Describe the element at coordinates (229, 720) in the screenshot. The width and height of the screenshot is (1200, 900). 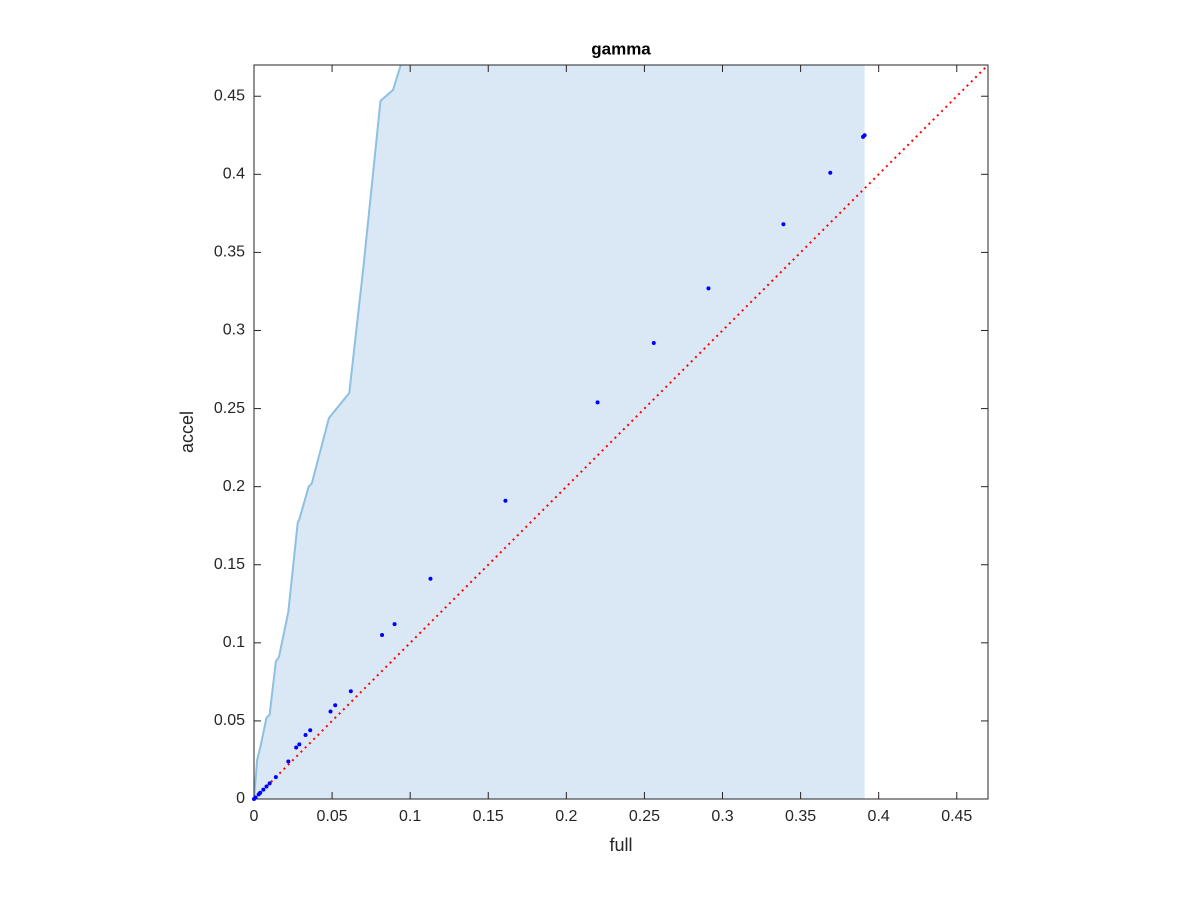
I see `y-tick-label: 0.05` at that location.